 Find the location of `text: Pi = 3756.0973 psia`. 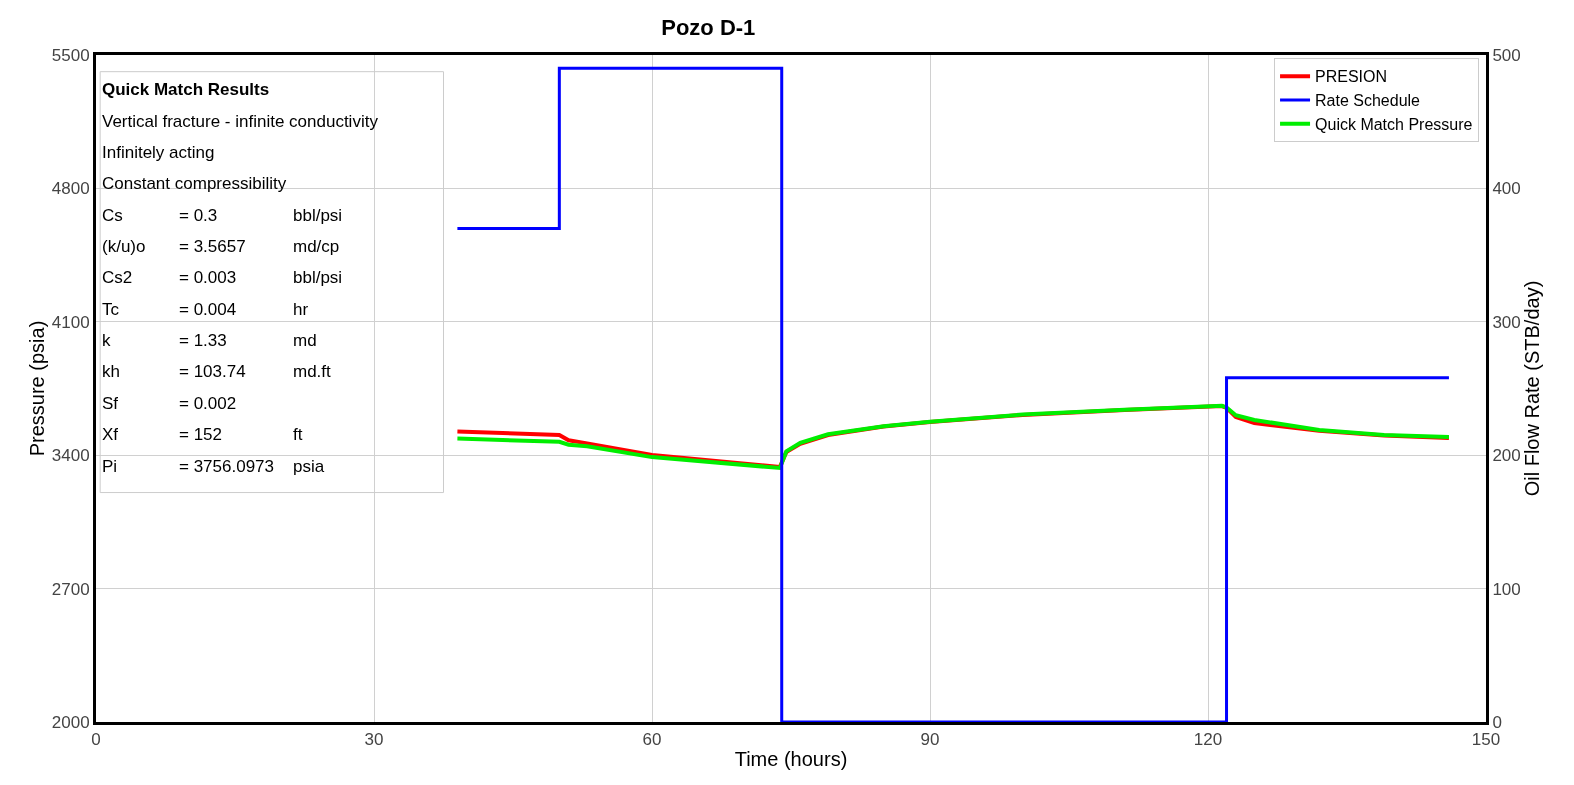

text: Pi = 3756.0973 psia is located at coordinates (213, 466).